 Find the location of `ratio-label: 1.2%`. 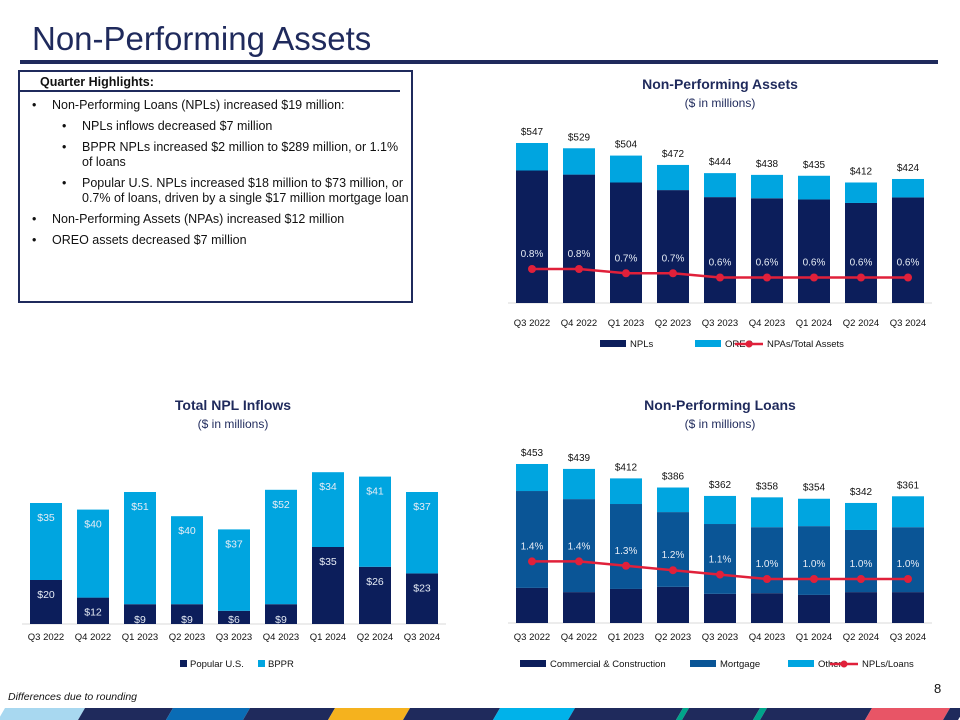

ratio-label: 1.2% is located at coordinates (673, 555).